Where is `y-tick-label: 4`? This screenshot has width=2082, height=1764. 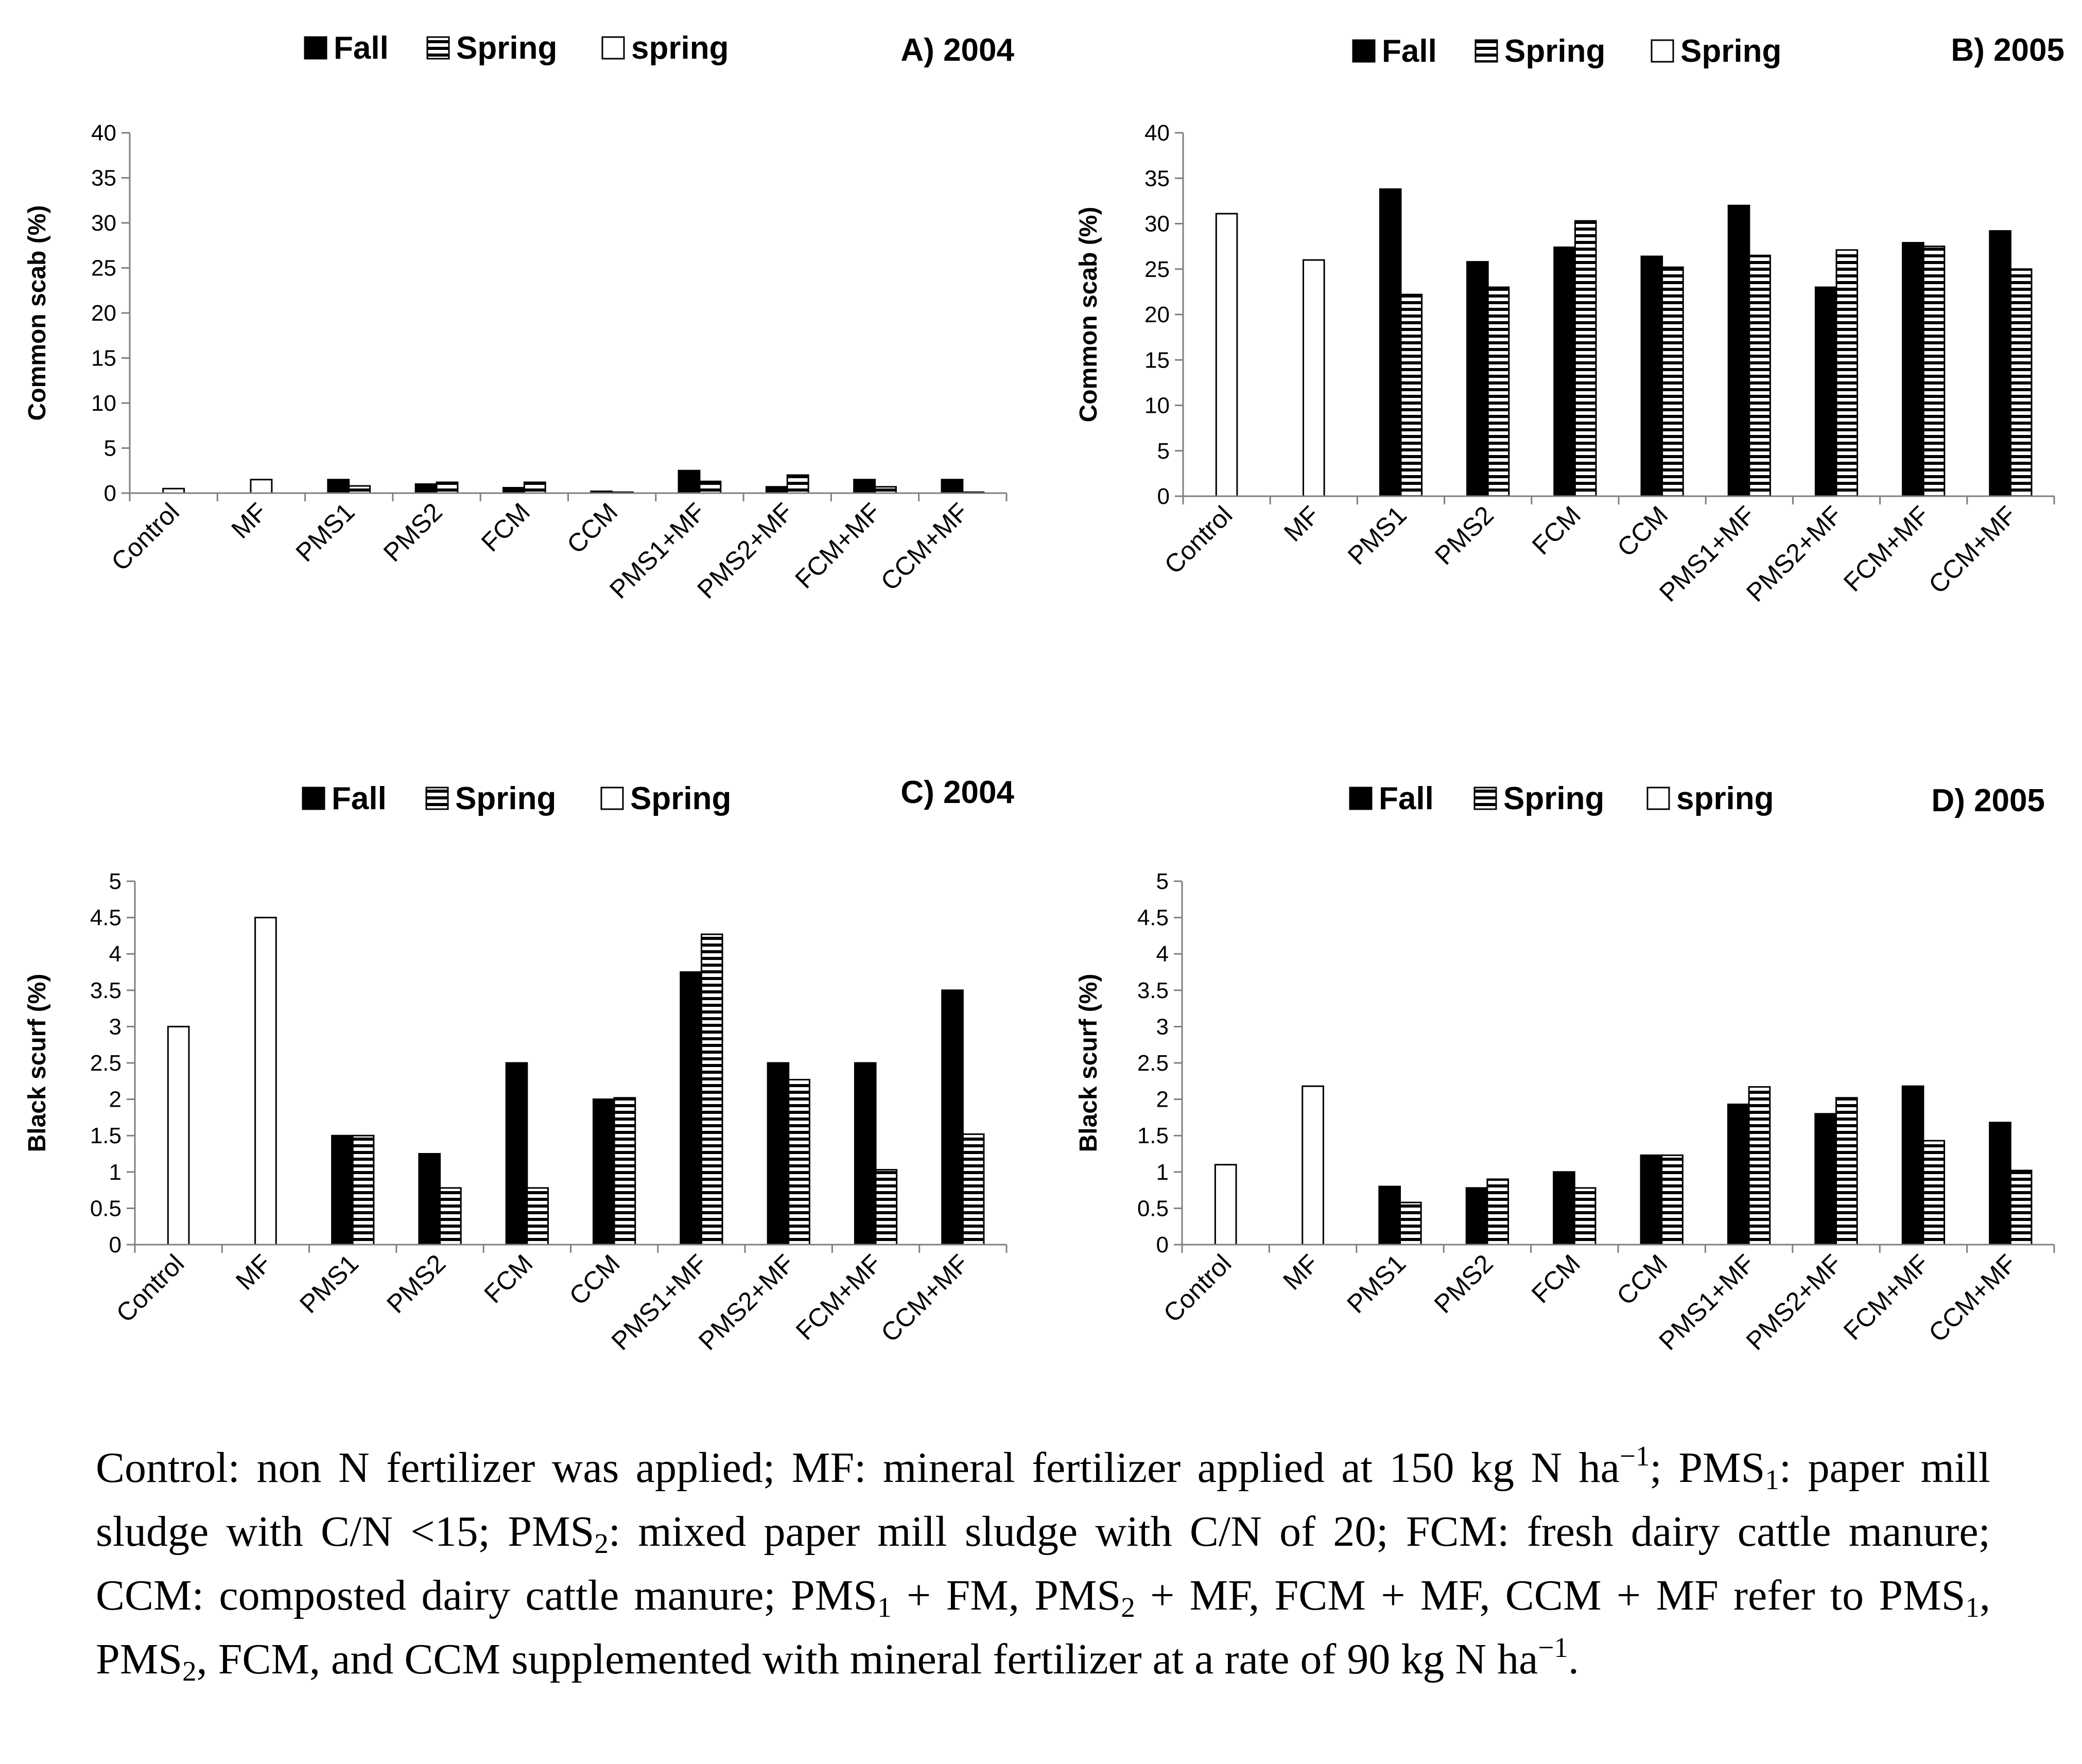
y-tick-label: 4 is located at coordinates (1162, 954).